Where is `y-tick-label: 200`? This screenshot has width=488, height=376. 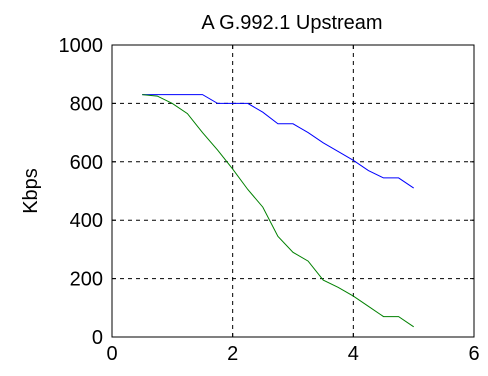 y-tick-label: 200 is located at coordinates (86, 280).